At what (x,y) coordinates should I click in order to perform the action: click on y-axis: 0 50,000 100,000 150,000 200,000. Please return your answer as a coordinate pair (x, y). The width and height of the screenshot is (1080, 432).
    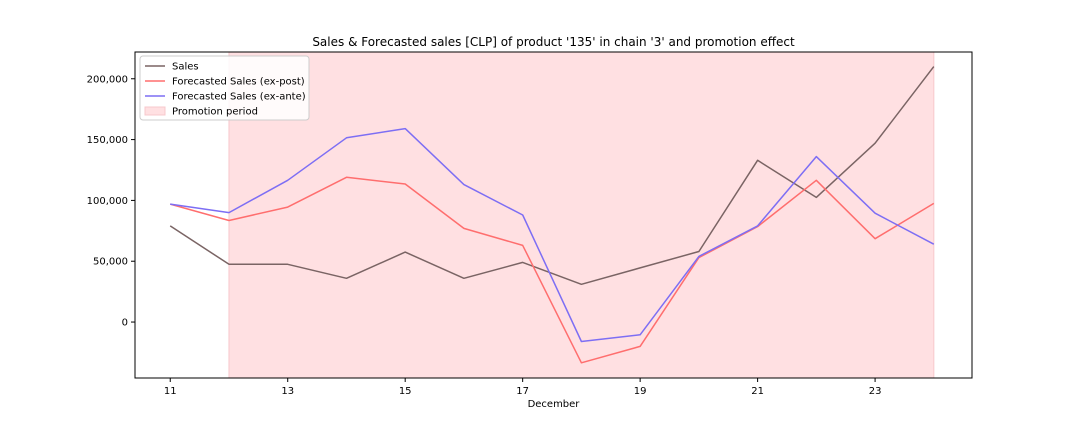
    Looking at the image, I should click on (111, 201).